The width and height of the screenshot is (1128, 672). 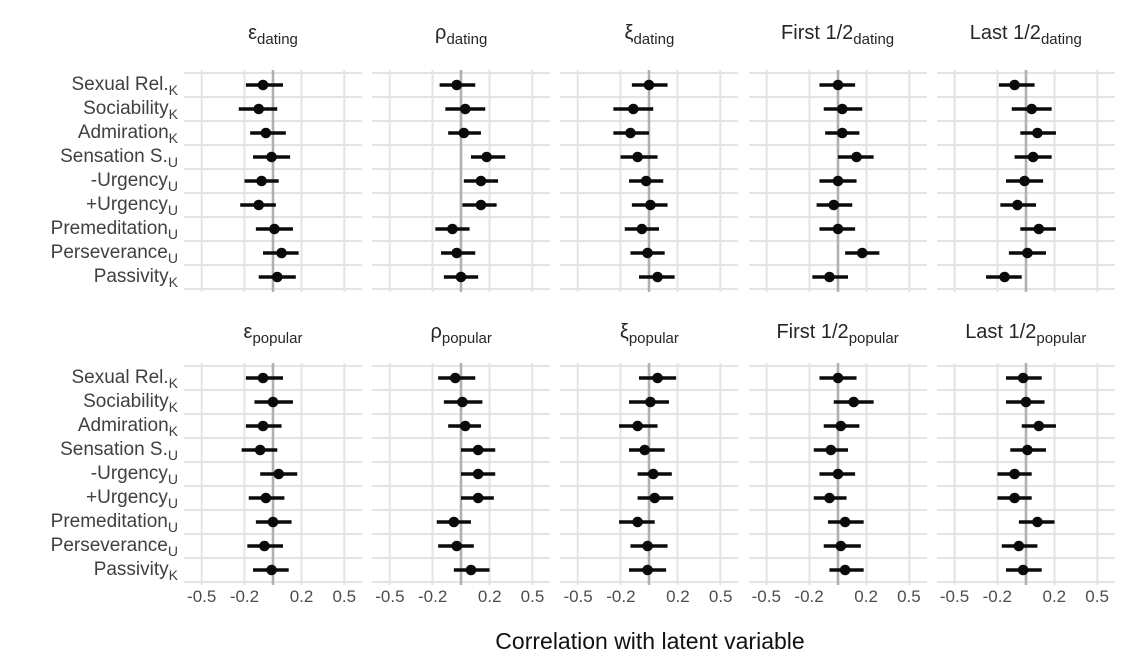 What do you see at coordinates (127, 427) in the screenshot?
I see `y-axis-label: AdmirationK` at bounding box center [127, 427].